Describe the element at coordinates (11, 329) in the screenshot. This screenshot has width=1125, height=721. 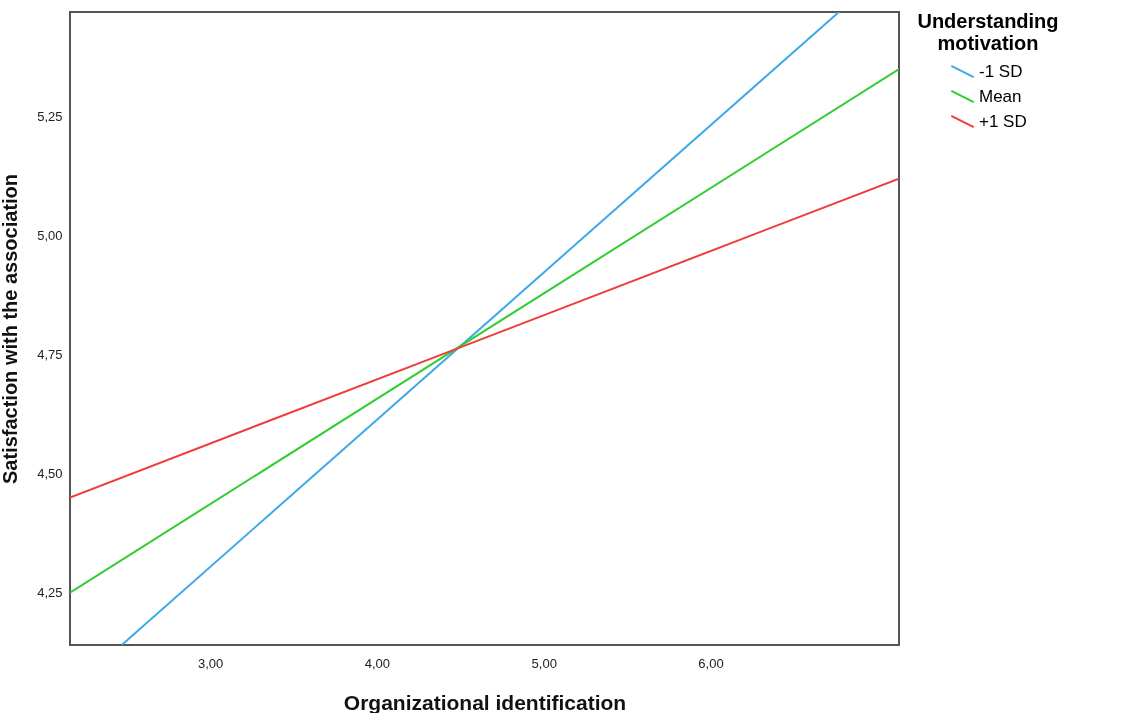
I see `y-axis-title: Satisfaction with the association` at that location.